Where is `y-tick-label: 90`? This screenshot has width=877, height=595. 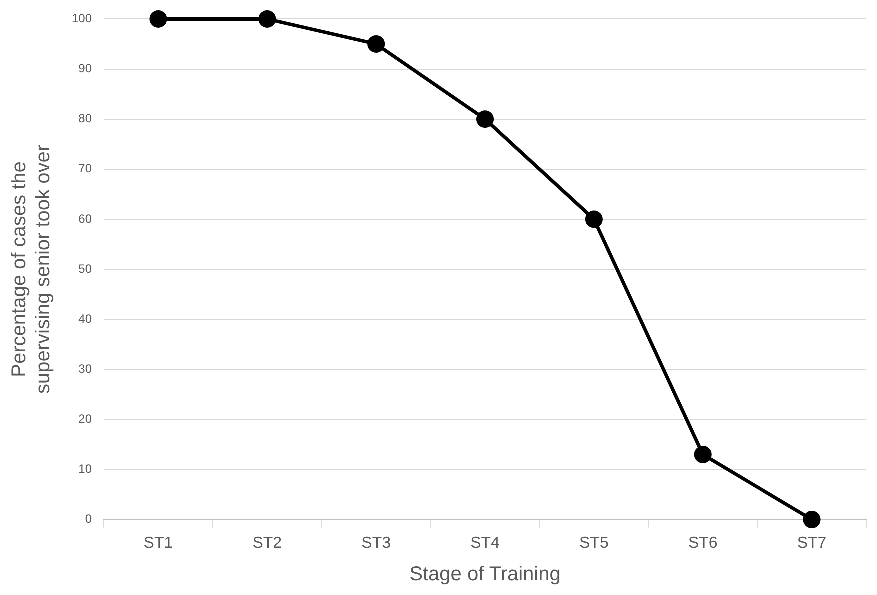
y-tick-label: 90 is located at coordinates (85, 69).